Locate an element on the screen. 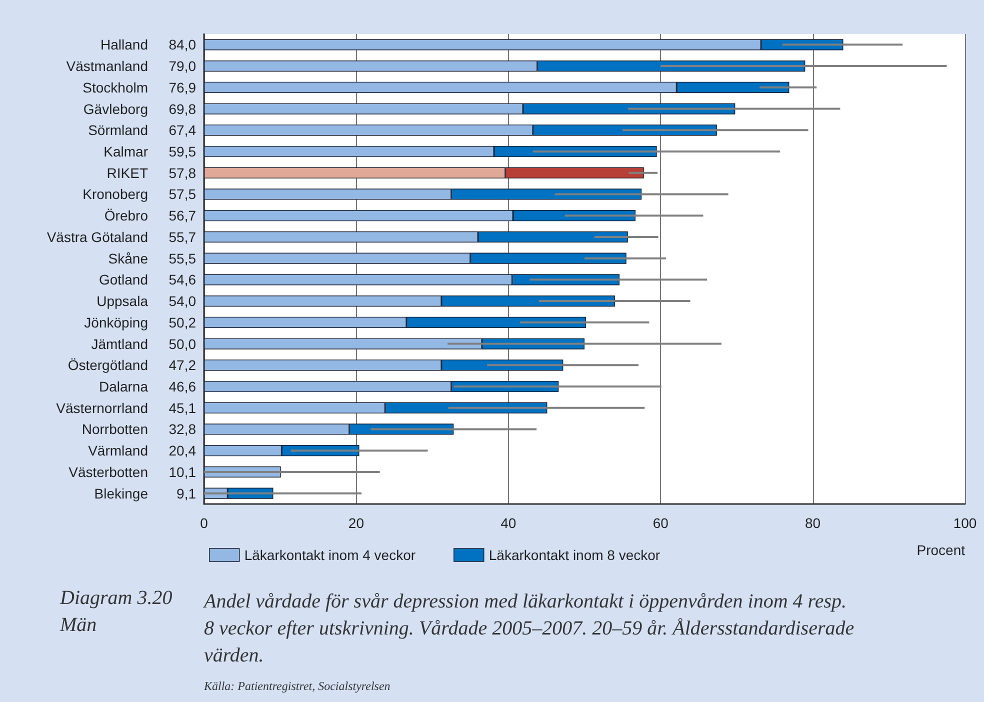  y-tick-label: Halland is located at coordinates (124, 44).